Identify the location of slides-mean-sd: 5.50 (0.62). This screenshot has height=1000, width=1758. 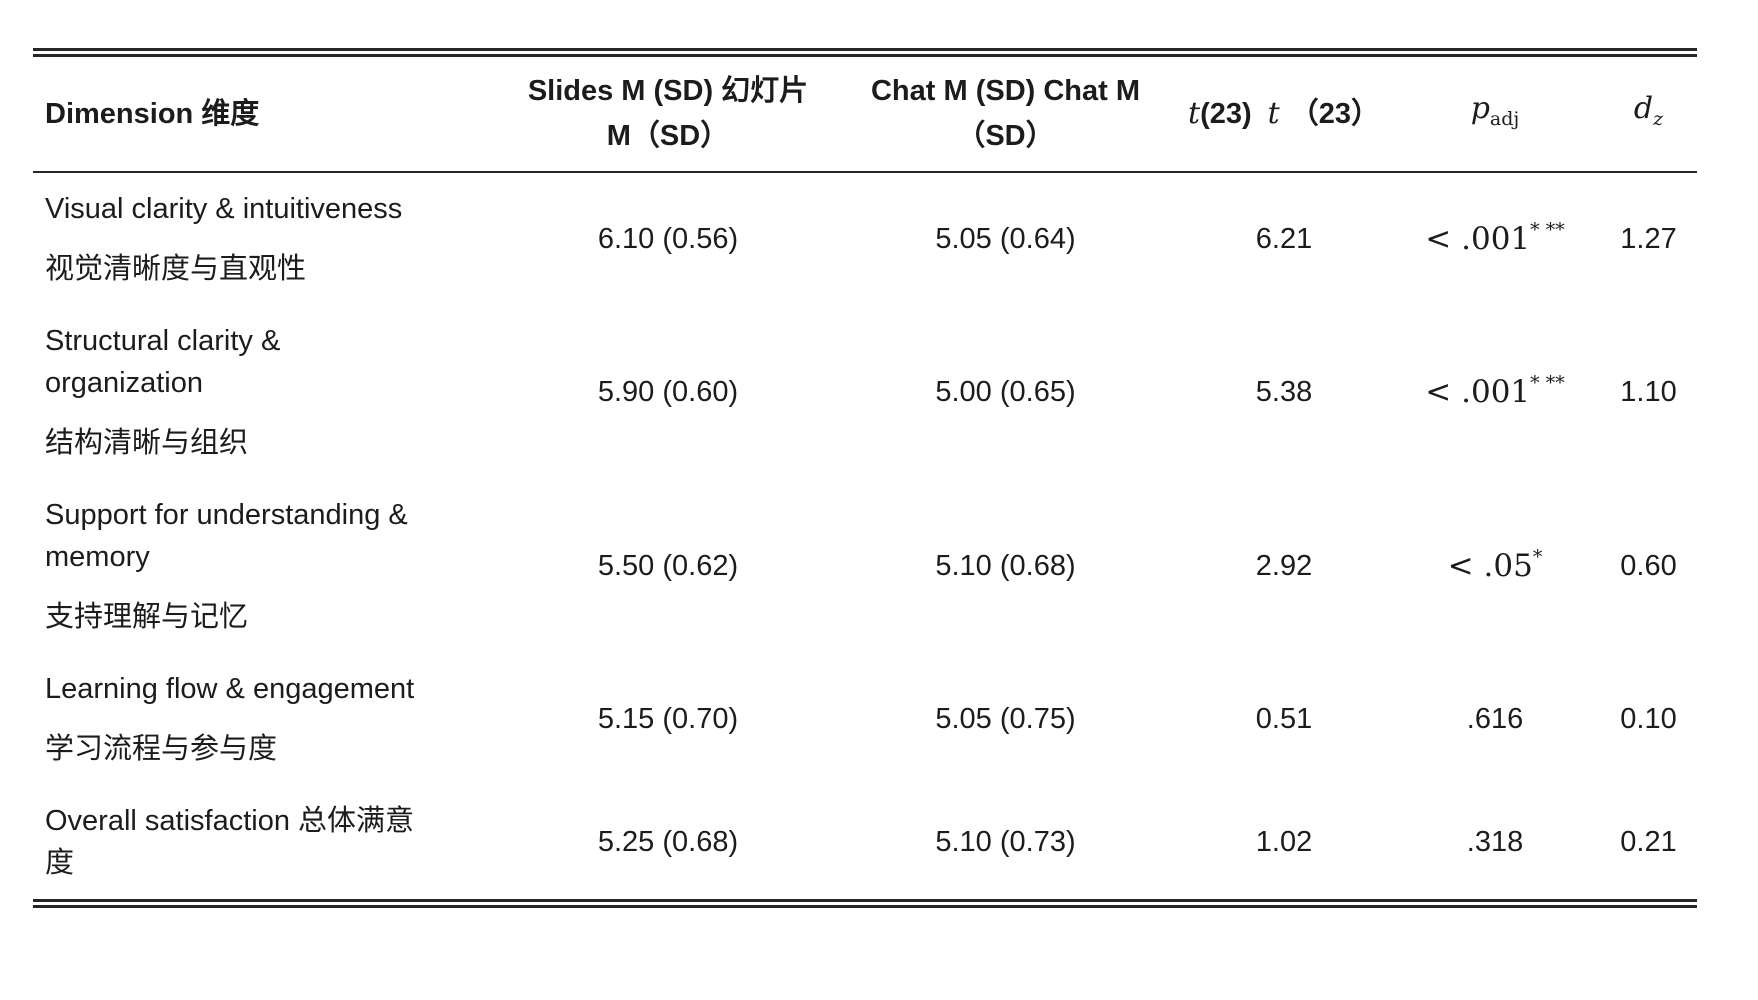
(668, 565).